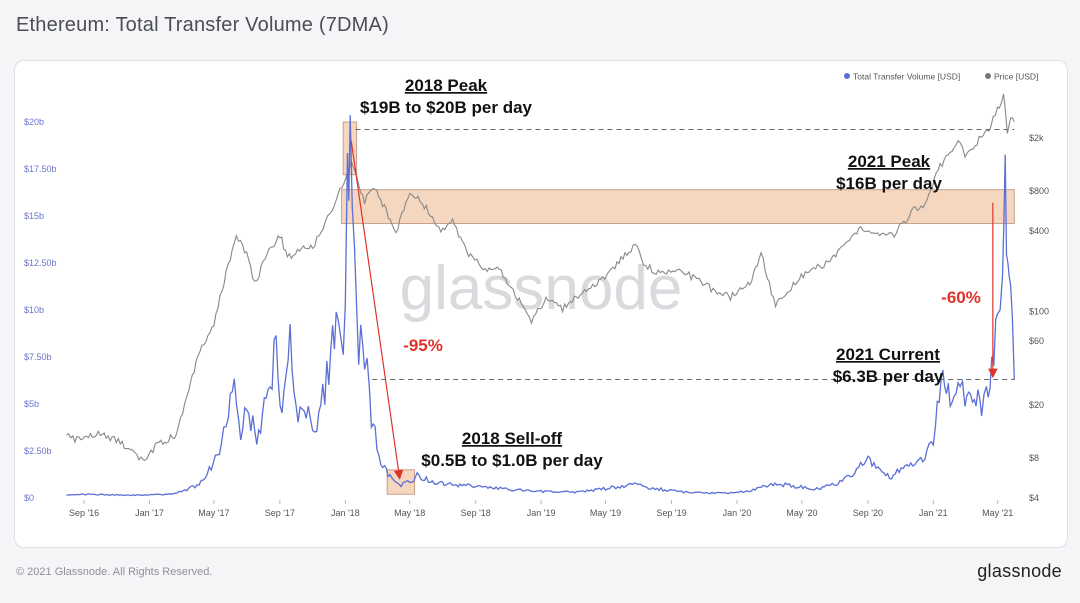 This screenshot has width=1080, height=603. What do you see at coordinates (345, 513) in the screenshot?
I see `x-tick-label: Jan '18` at bounding box center [345, 513].